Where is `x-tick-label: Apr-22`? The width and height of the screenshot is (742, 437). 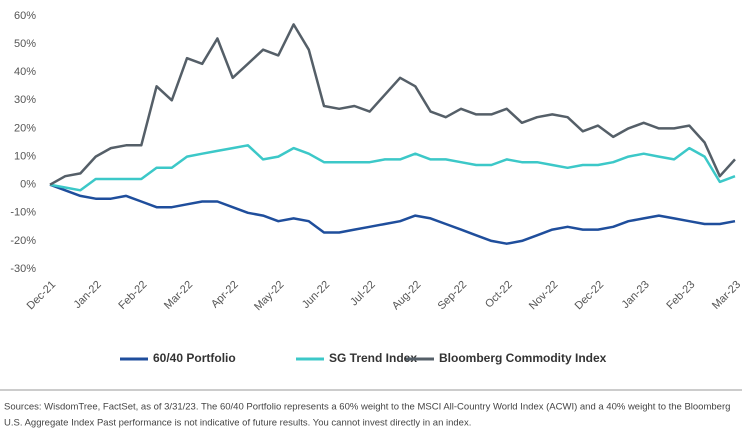
x-tick-label: Apr-22 is located at coordinates (225, 295).